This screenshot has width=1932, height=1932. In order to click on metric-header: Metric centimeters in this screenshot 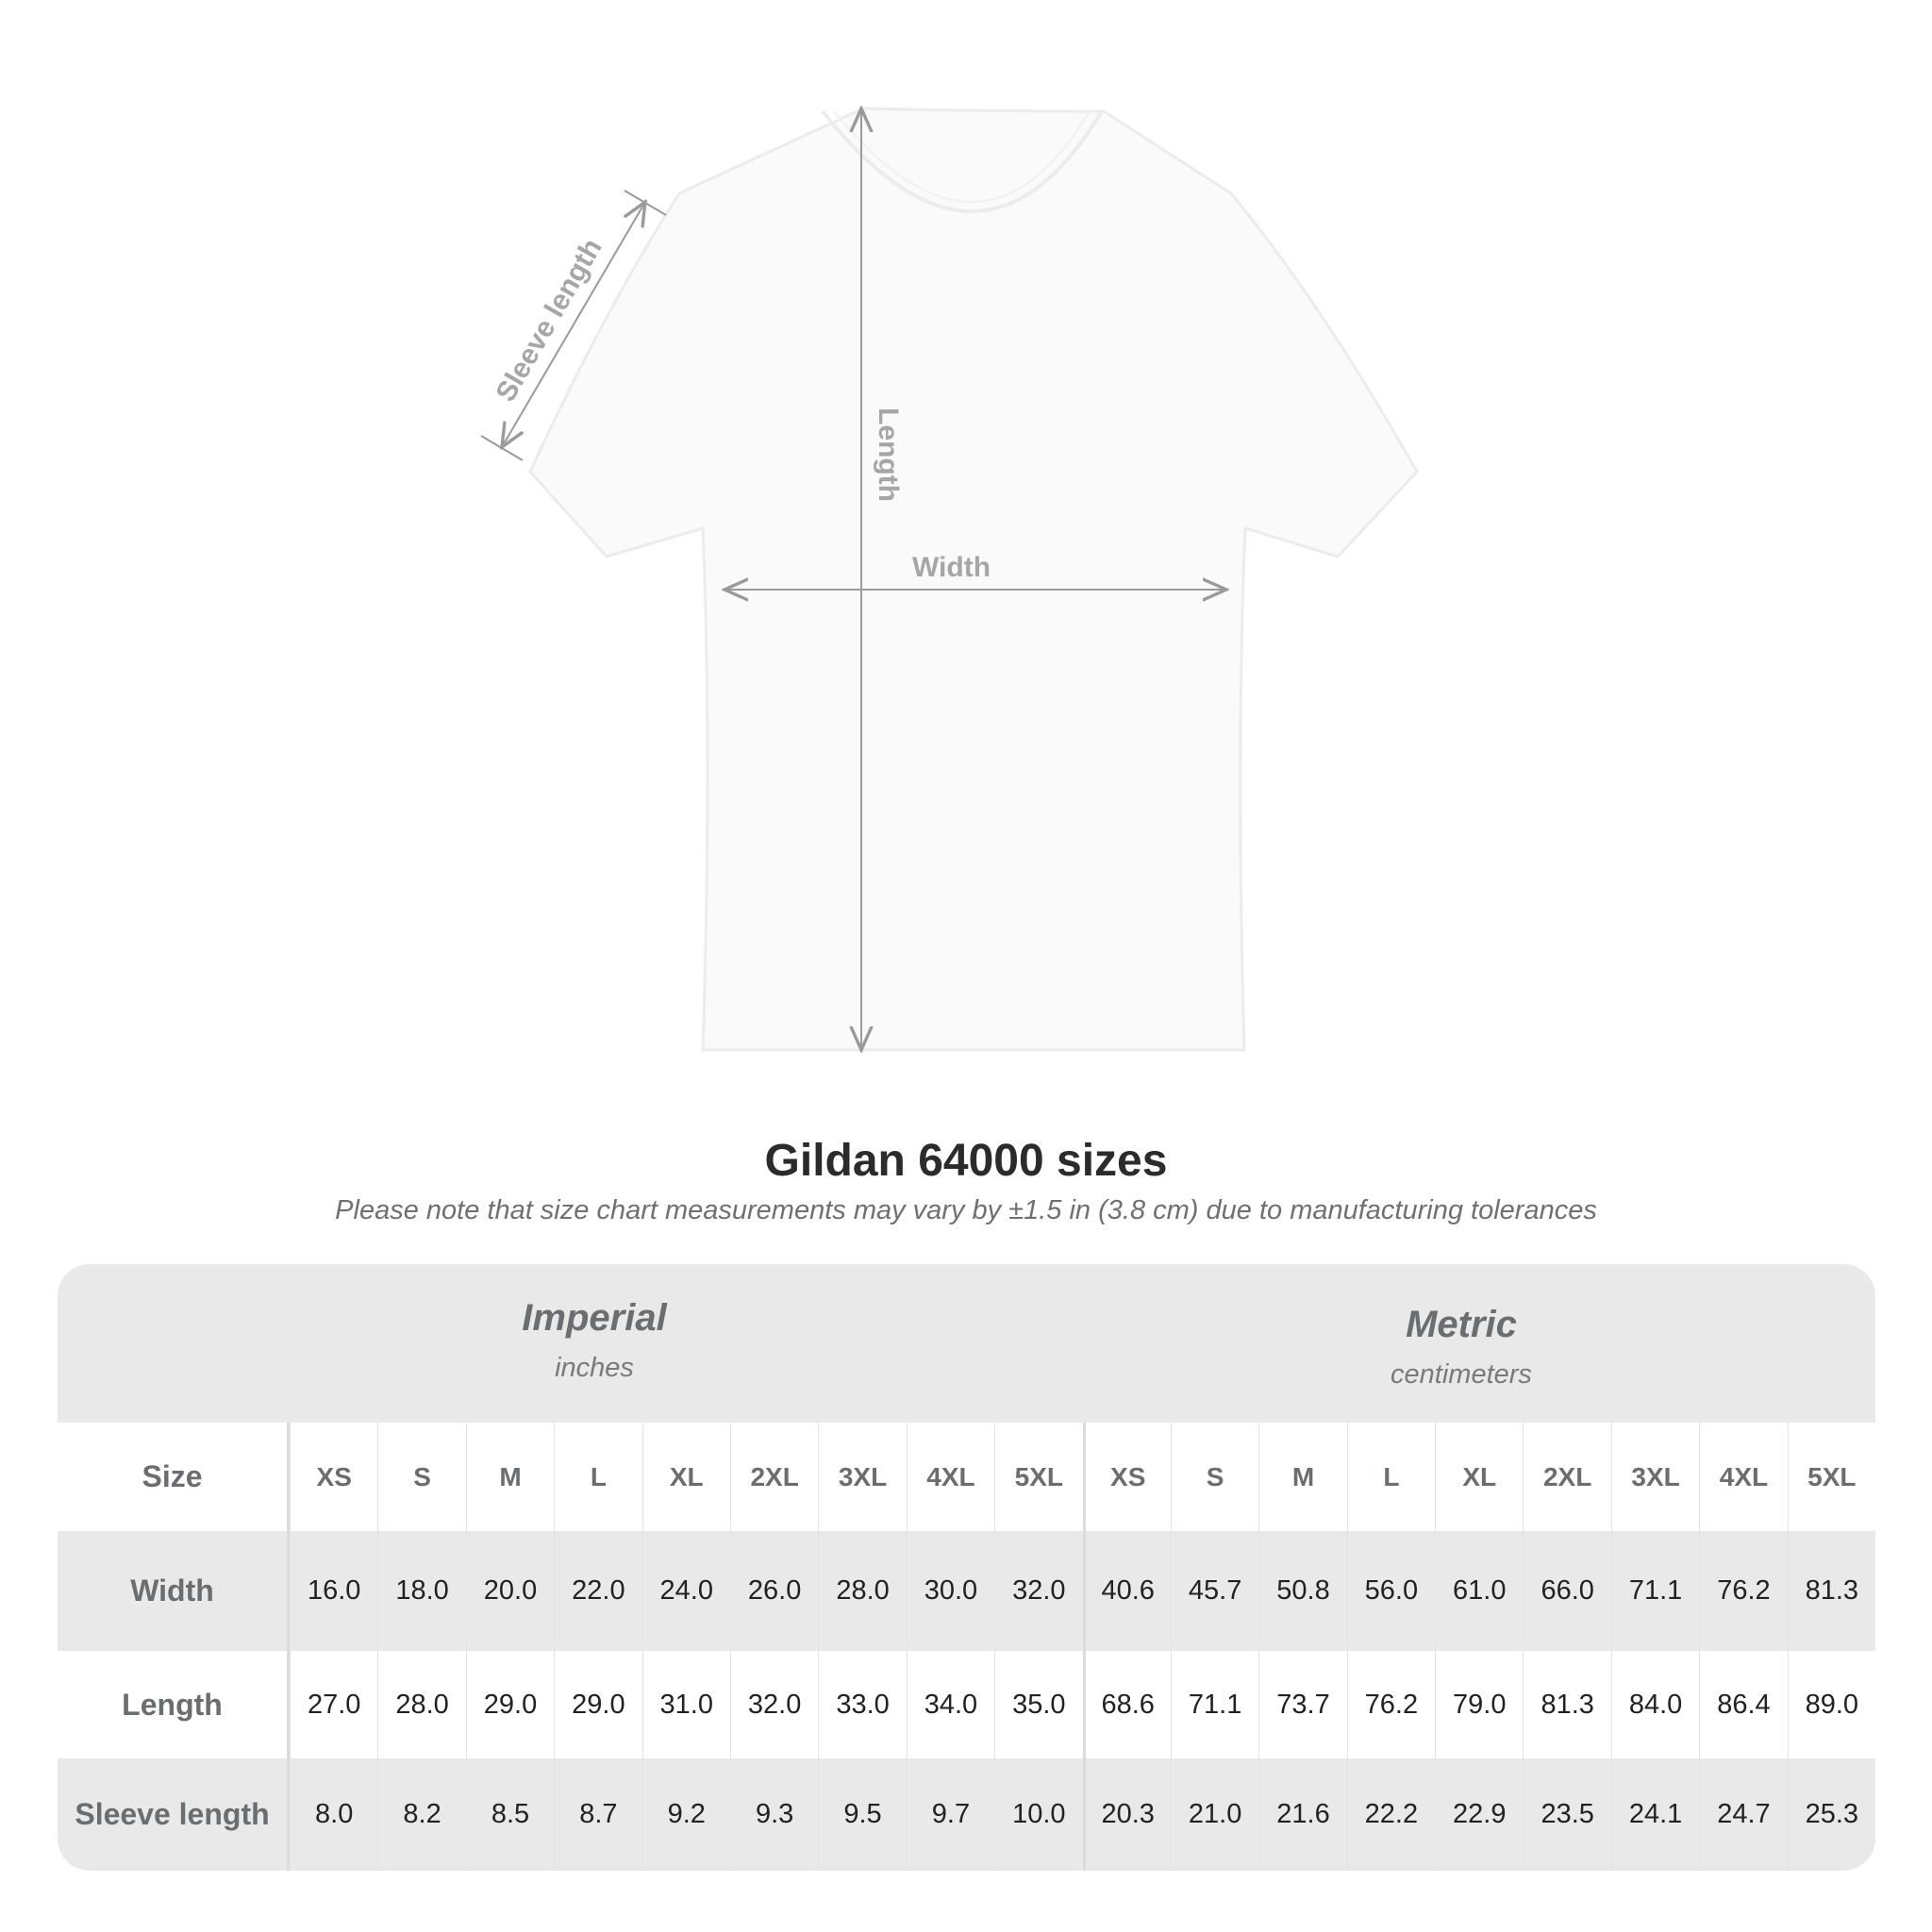, I will do `click(1461, 1348)`.